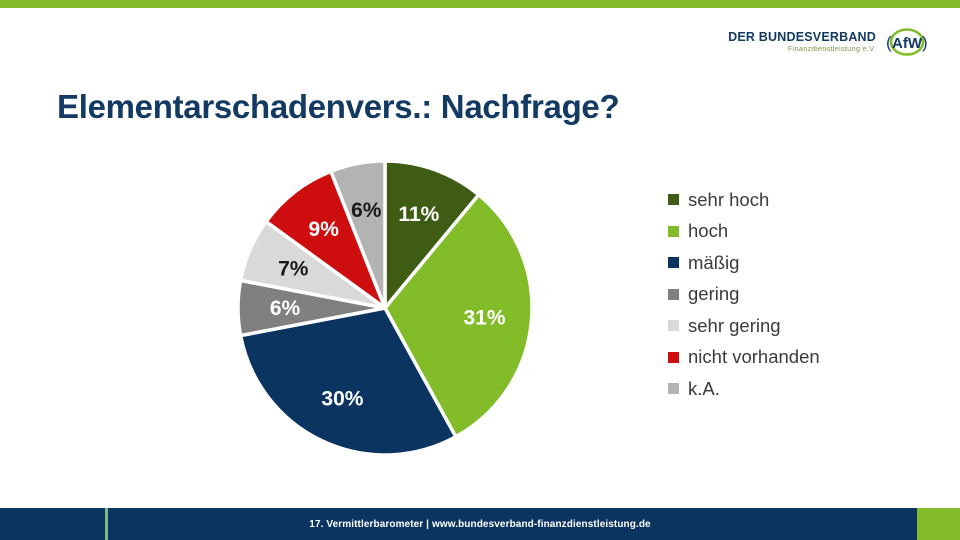  What do you see at coordinates (793, 389) in the screenshot?
I see `legend-item-ka: k.A.` at bounding box center [793, 389].